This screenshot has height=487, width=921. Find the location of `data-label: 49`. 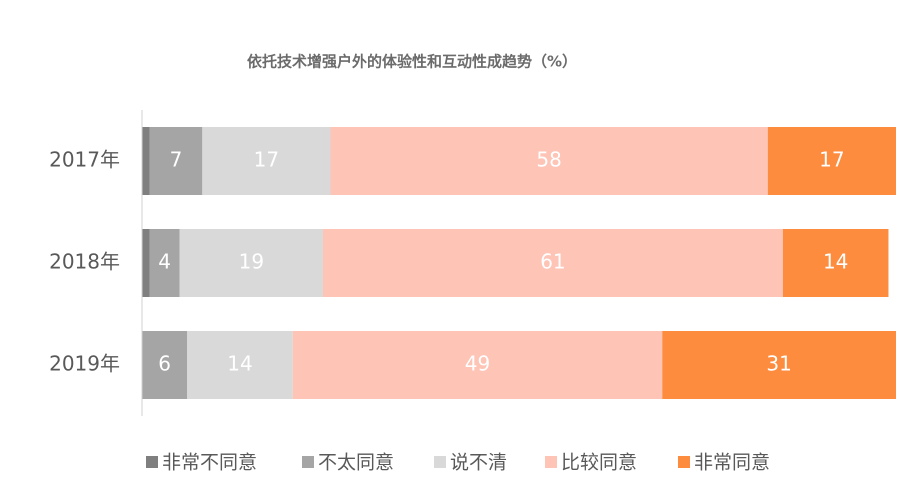

data-label: 49 is located at coordinates (477, 364).